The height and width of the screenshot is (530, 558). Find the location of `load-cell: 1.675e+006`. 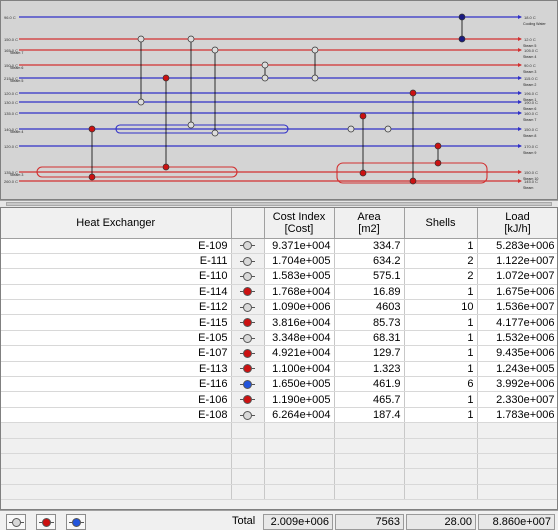

load-cell: 1.675e+006 is located at coordinates (517, 292).